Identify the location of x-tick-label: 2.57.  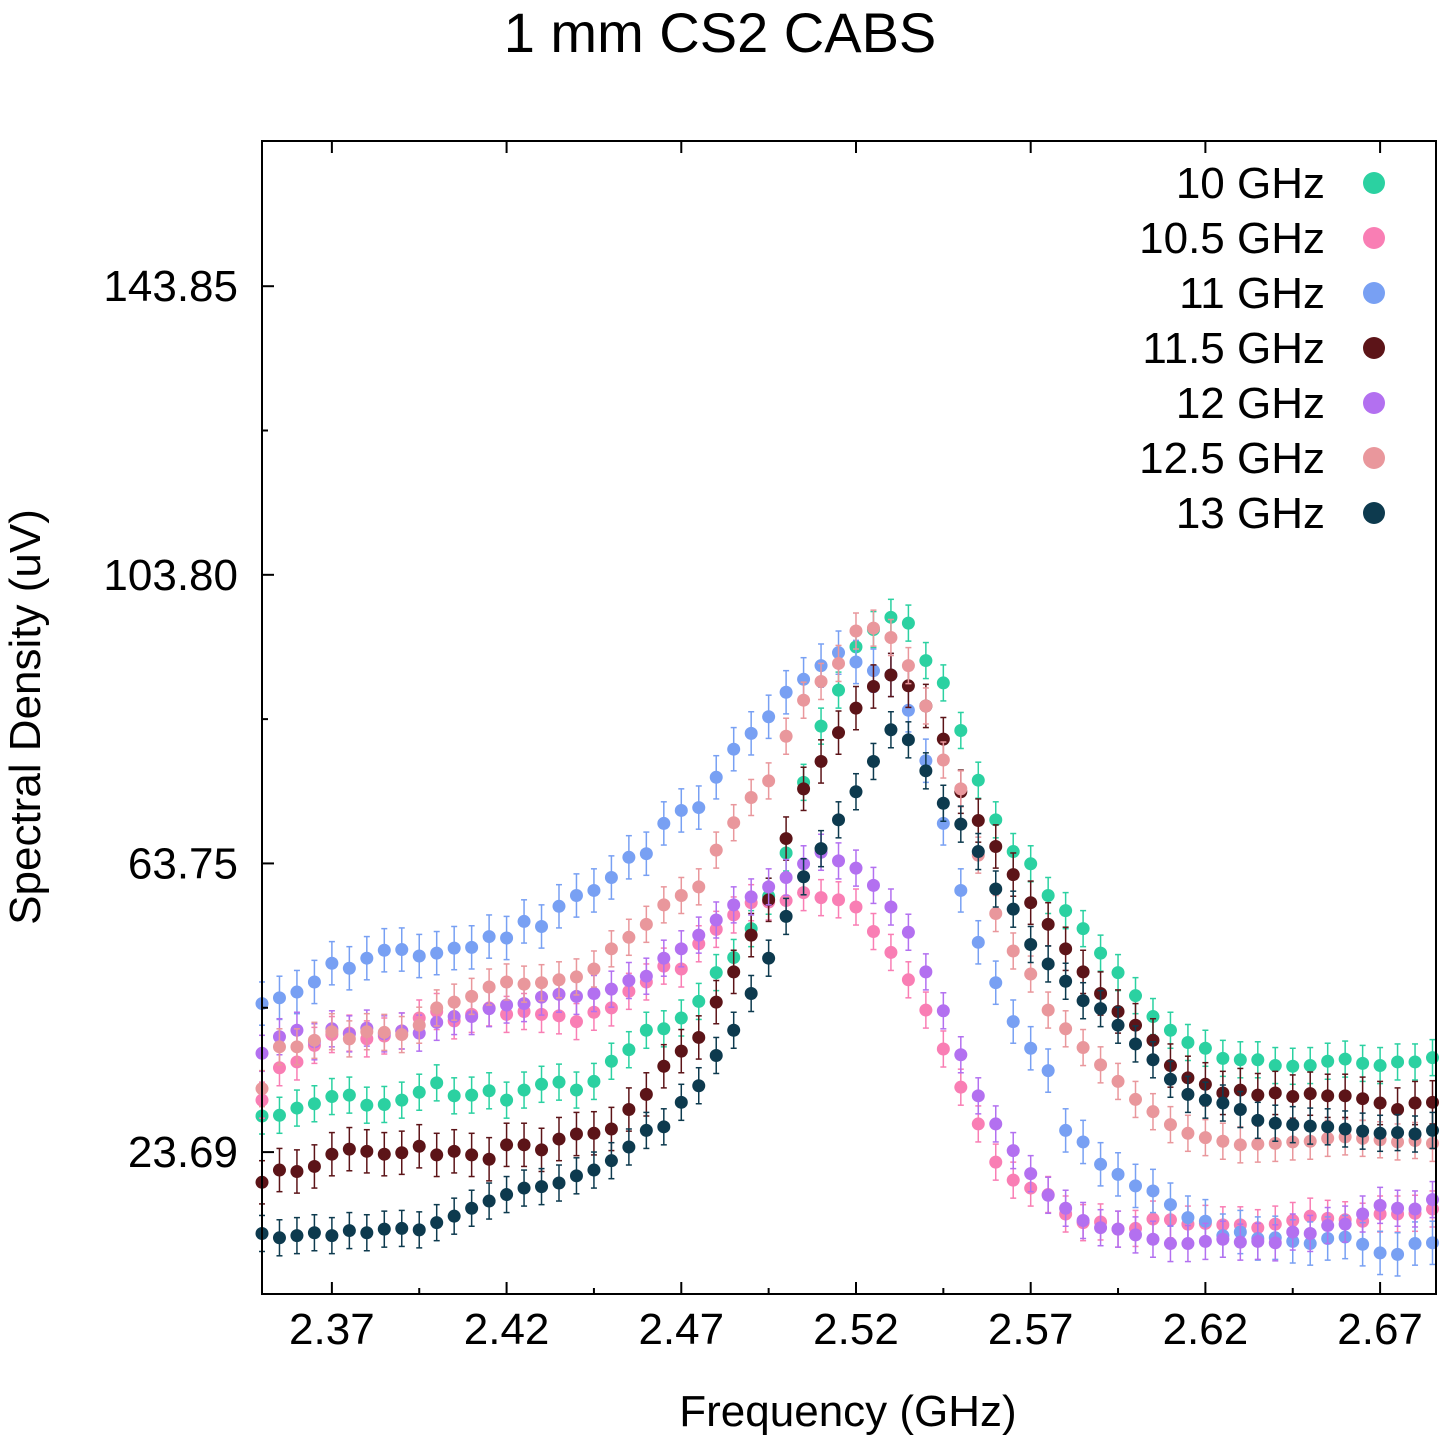
(1031, 1329).